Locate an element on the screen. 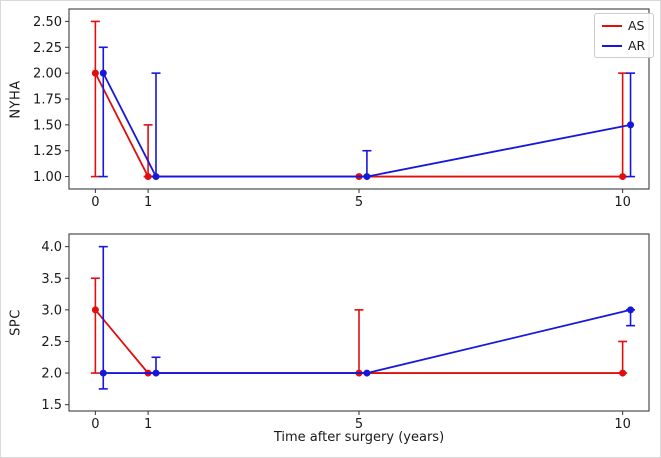 The height and width of the screenshot is (458, 661). legend-label-ar: AR is located at coordinates (637, 45).